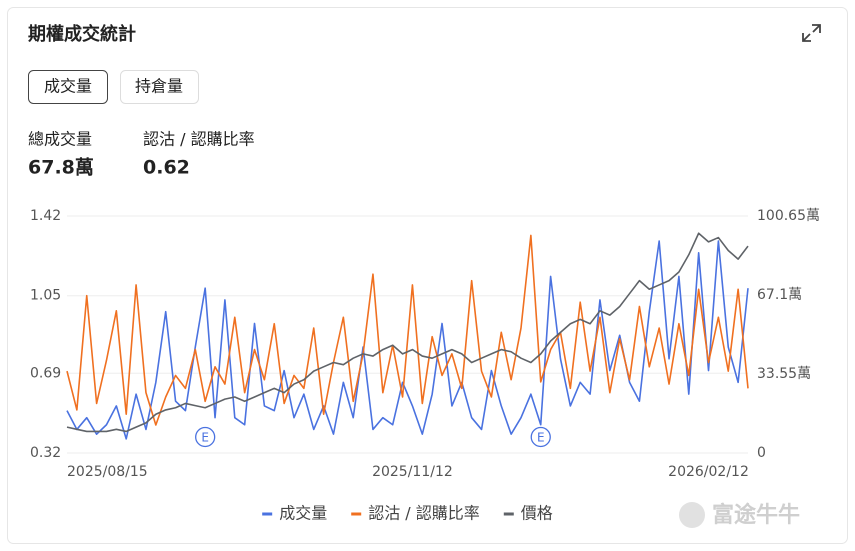 The image size is (855, 551). Describe the element at coordinates (107, 472) in the screenshot. I see `x-tick-label: 2025/08/15` at that location.